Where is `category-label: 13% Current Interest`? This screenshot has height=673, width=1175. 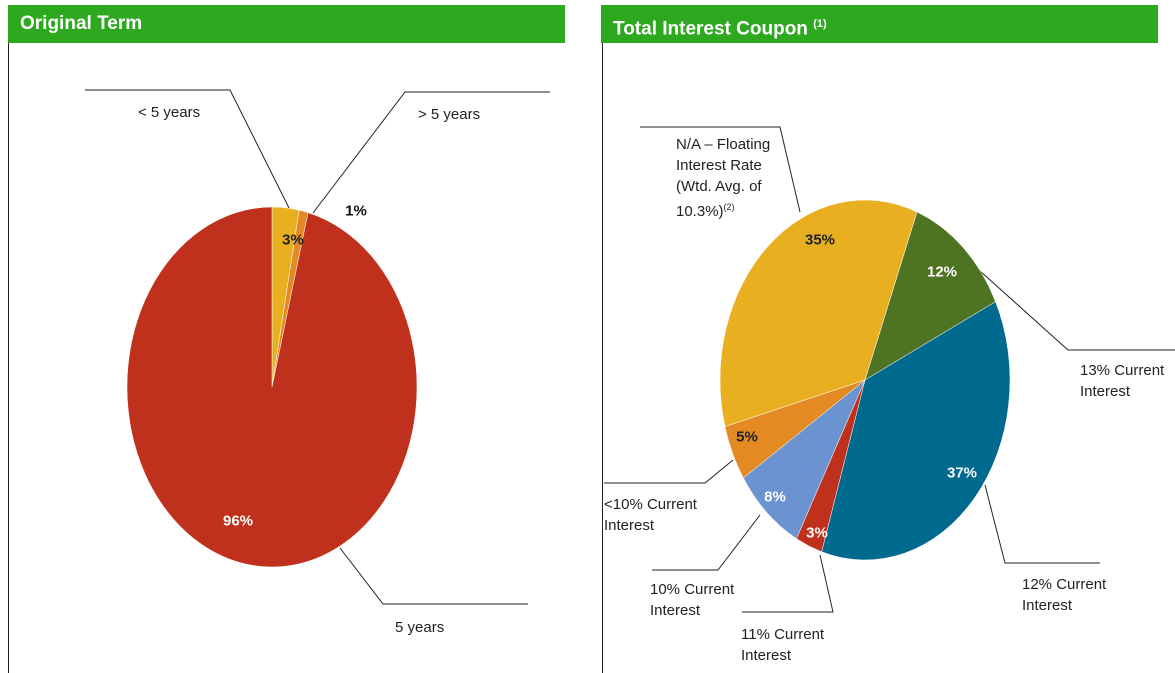
category-label: 13% Current Interest is located at coordinates (1122, 381).